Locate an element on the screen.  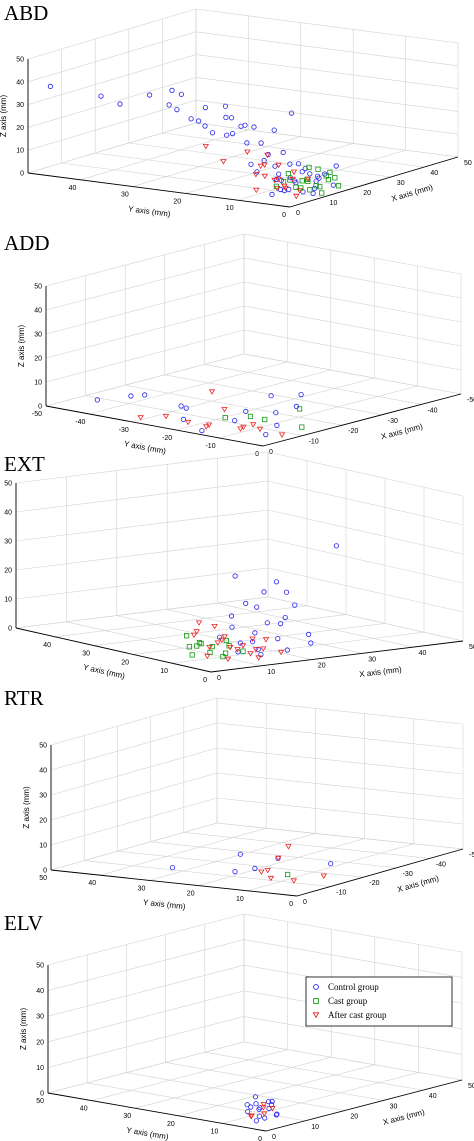
x-axis-line is located at coordinates (364, 1105).